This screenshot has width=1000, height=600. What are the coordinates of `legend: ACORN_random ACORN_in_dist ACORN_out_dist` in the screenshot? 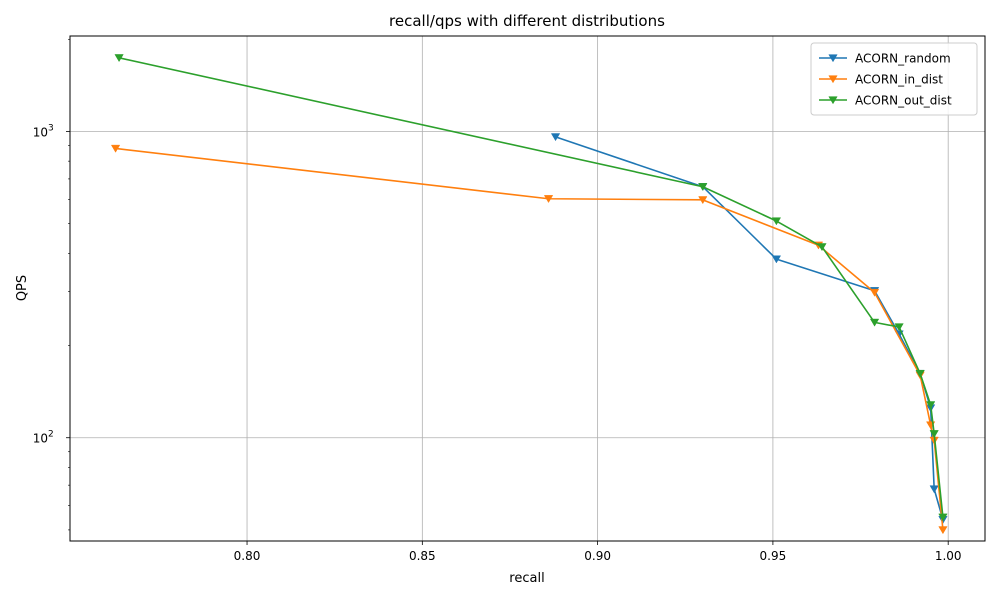 It's located at (894, 79).